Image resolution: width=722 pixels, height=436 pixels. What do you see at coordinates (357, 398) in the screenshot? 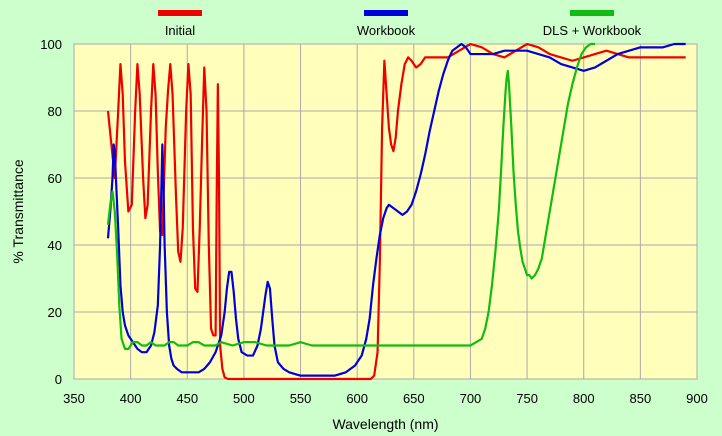
I see `x-tick-label: 600` at bounding box center [357, 398].